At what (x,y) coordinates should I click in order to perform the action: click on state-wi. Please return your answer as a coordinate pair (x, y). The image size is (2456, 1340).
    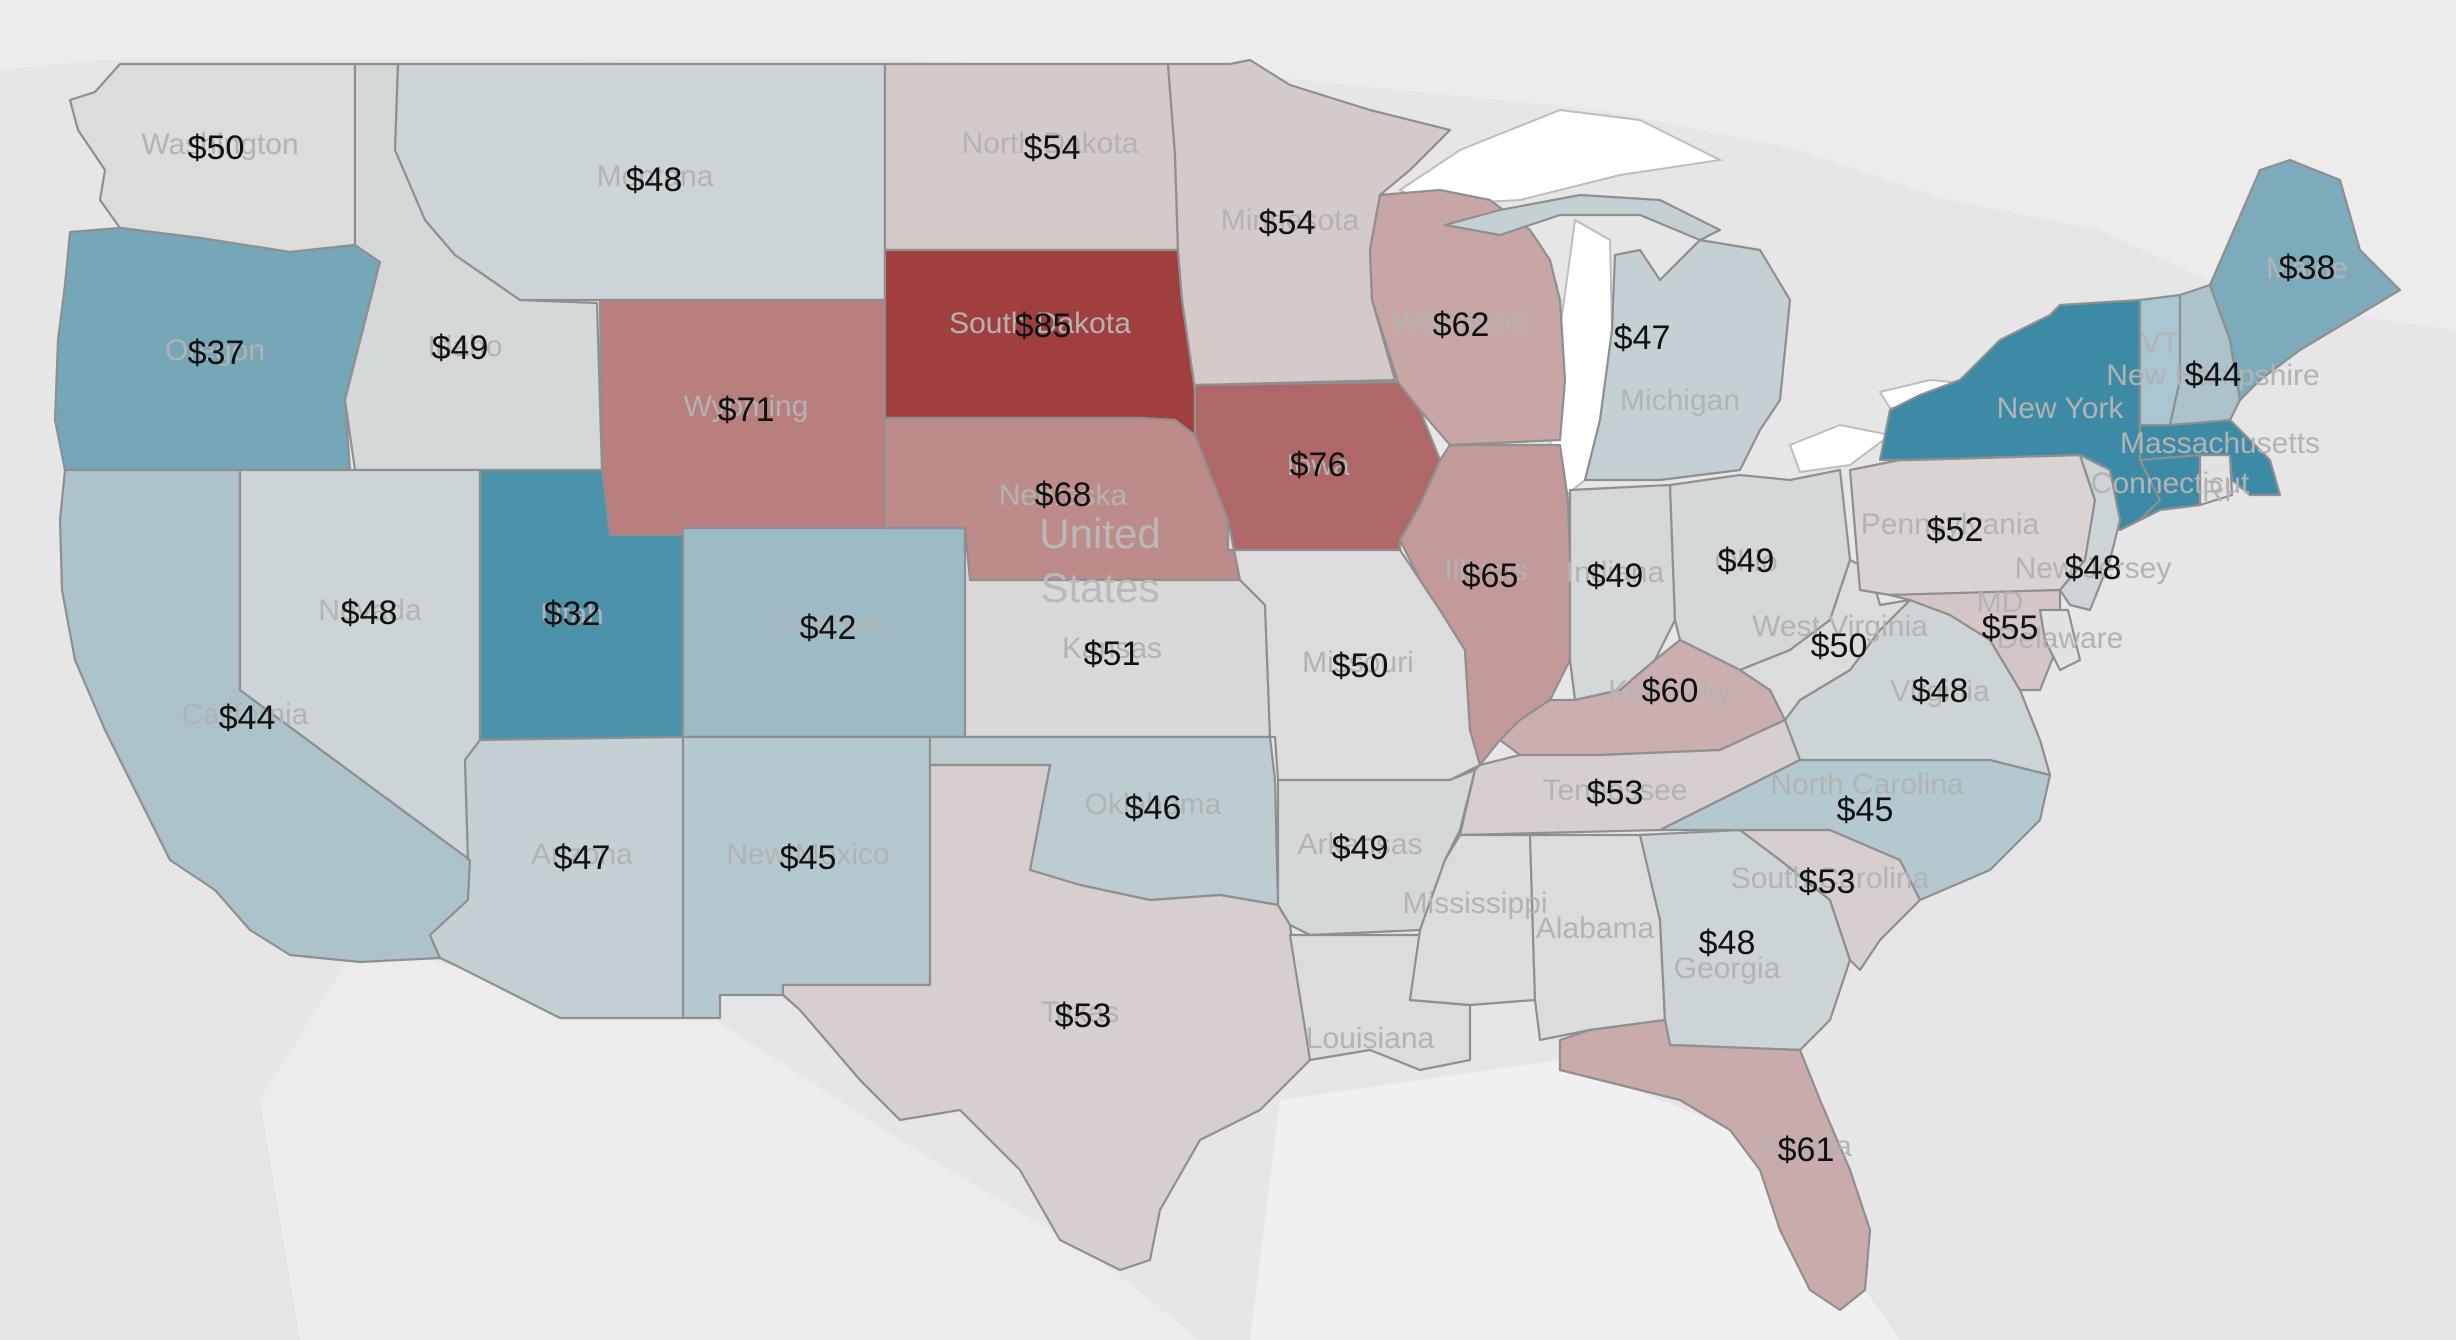
    Looking at the image, I should click on (1467, 317).